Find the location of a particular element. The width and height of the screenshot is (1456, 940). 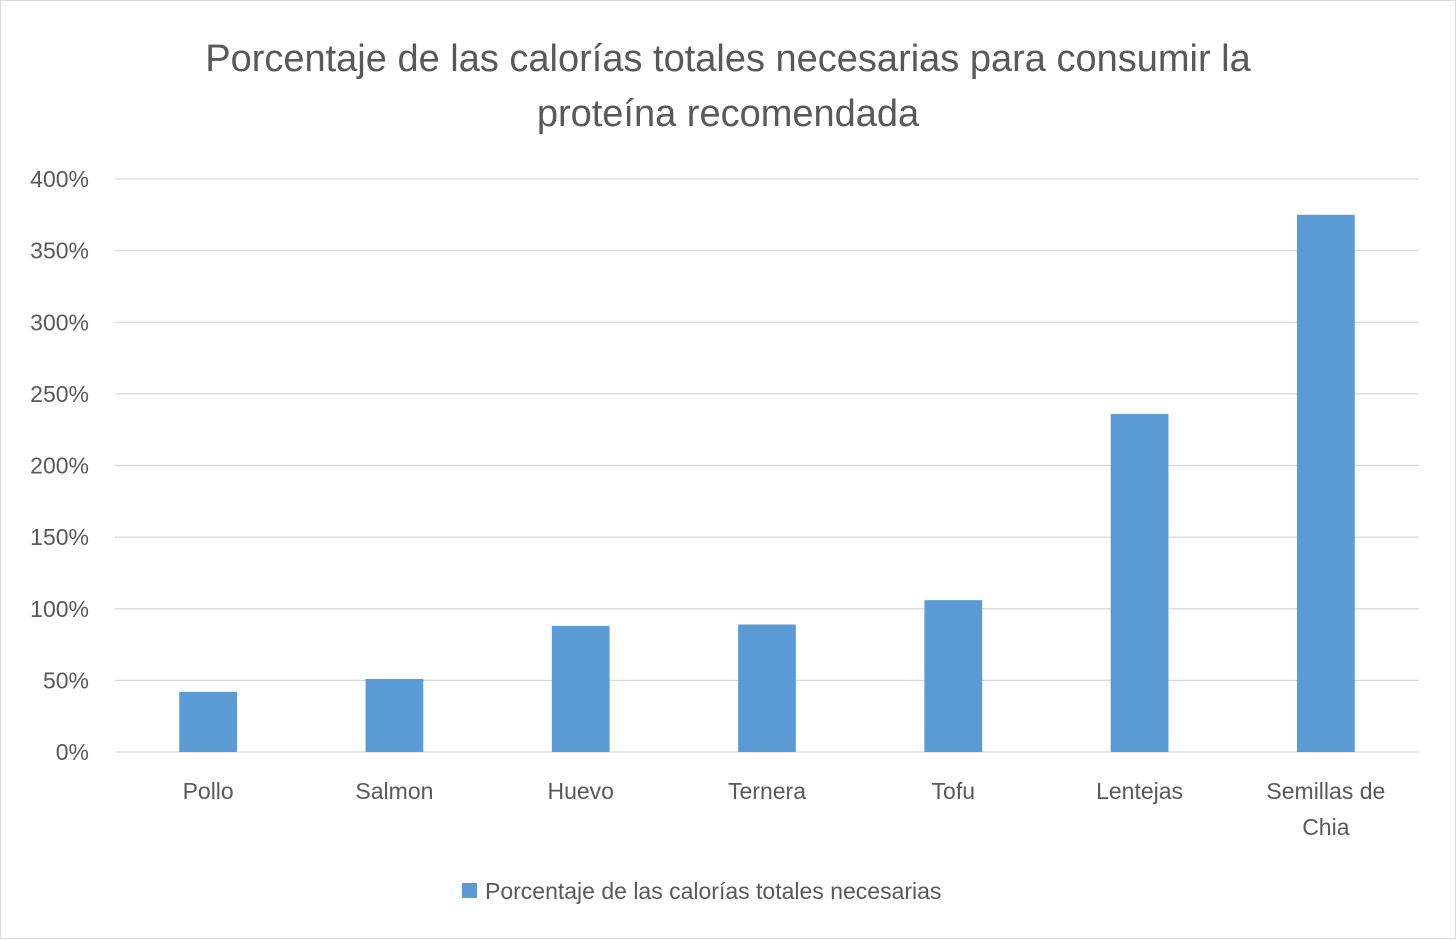

x-tick-label: Chia is located at coordinates (1326, 827).